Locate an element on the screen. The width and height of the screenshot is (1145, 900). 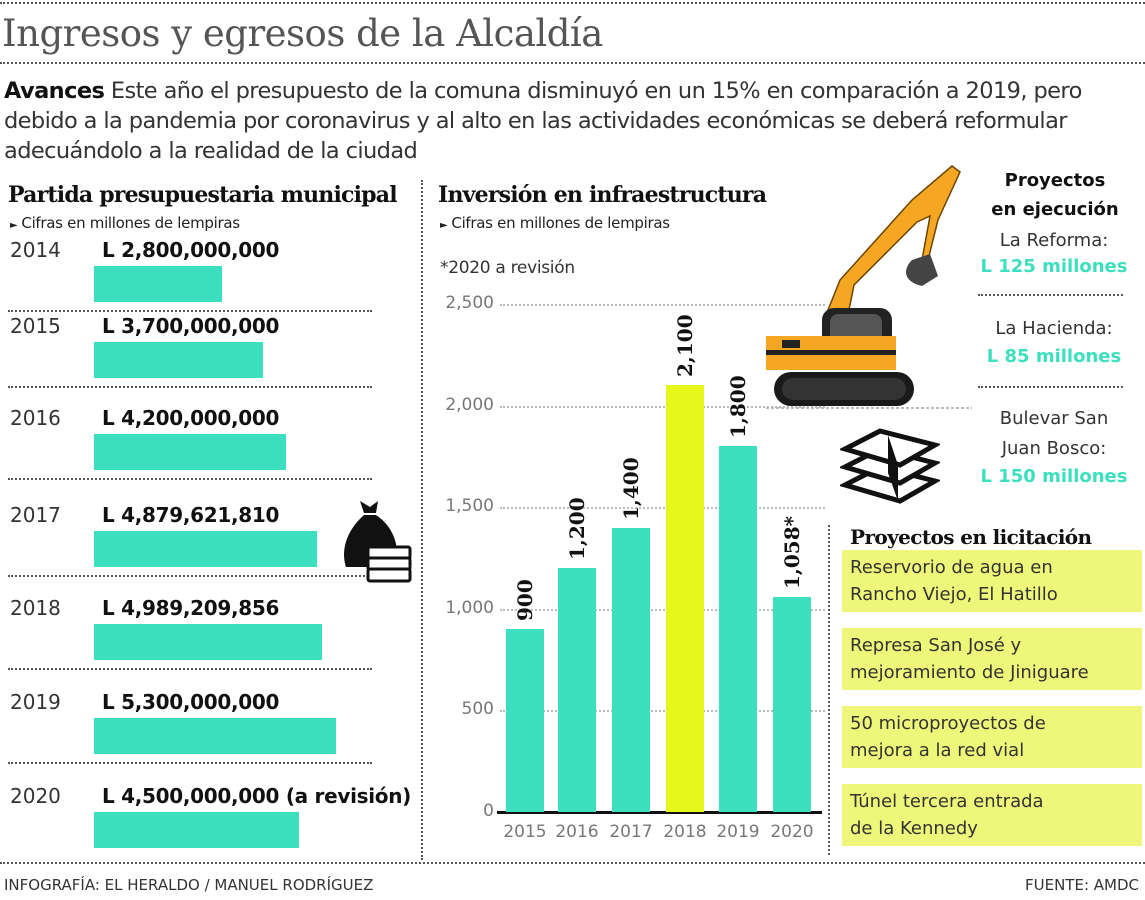
y-tick-label: 0 is located at coordinates (488, 811).